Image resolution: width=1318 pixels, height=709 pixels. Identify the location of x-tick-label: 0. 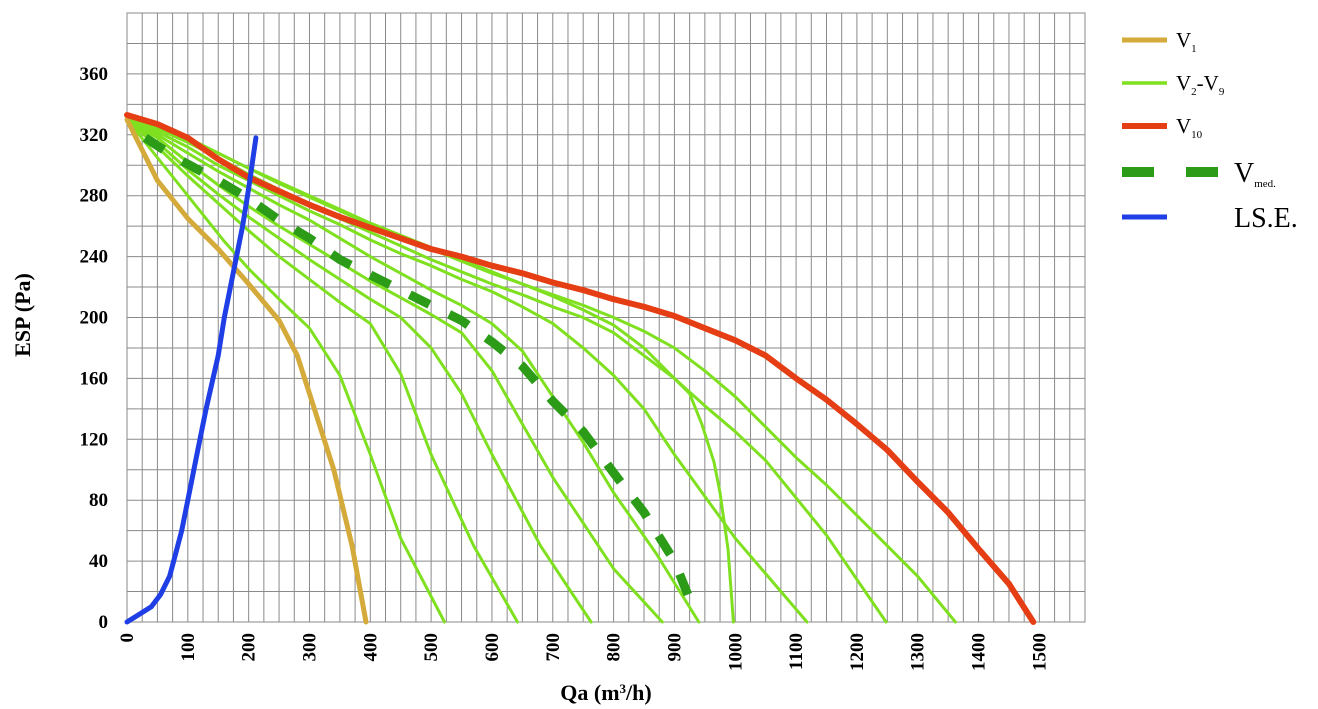
(127, 638).